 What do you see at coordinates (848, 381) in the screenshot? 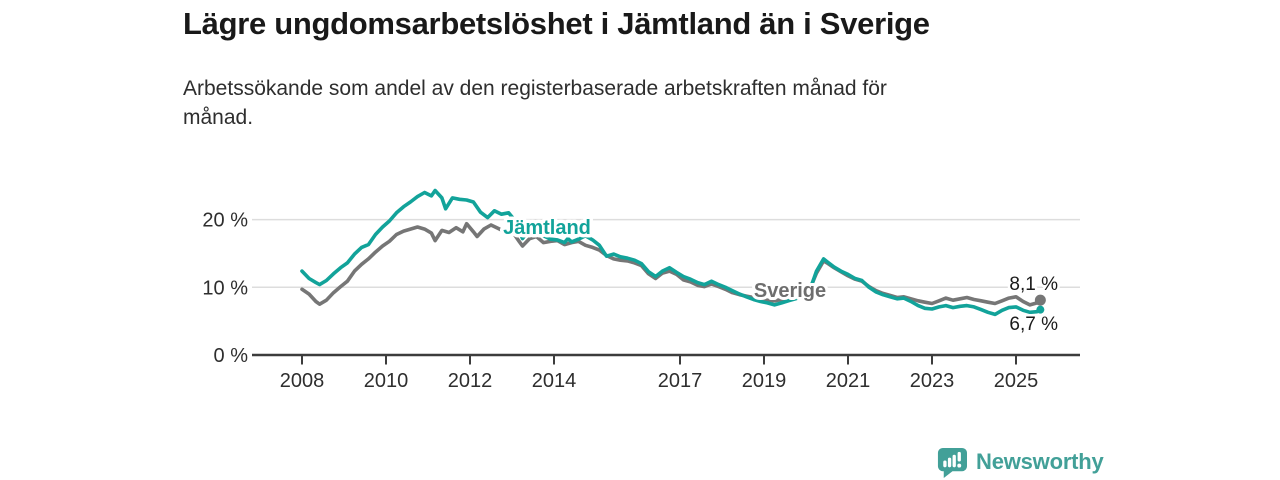
I see `x-tick-label-2021: 2021` at bounding box center [848, 381].